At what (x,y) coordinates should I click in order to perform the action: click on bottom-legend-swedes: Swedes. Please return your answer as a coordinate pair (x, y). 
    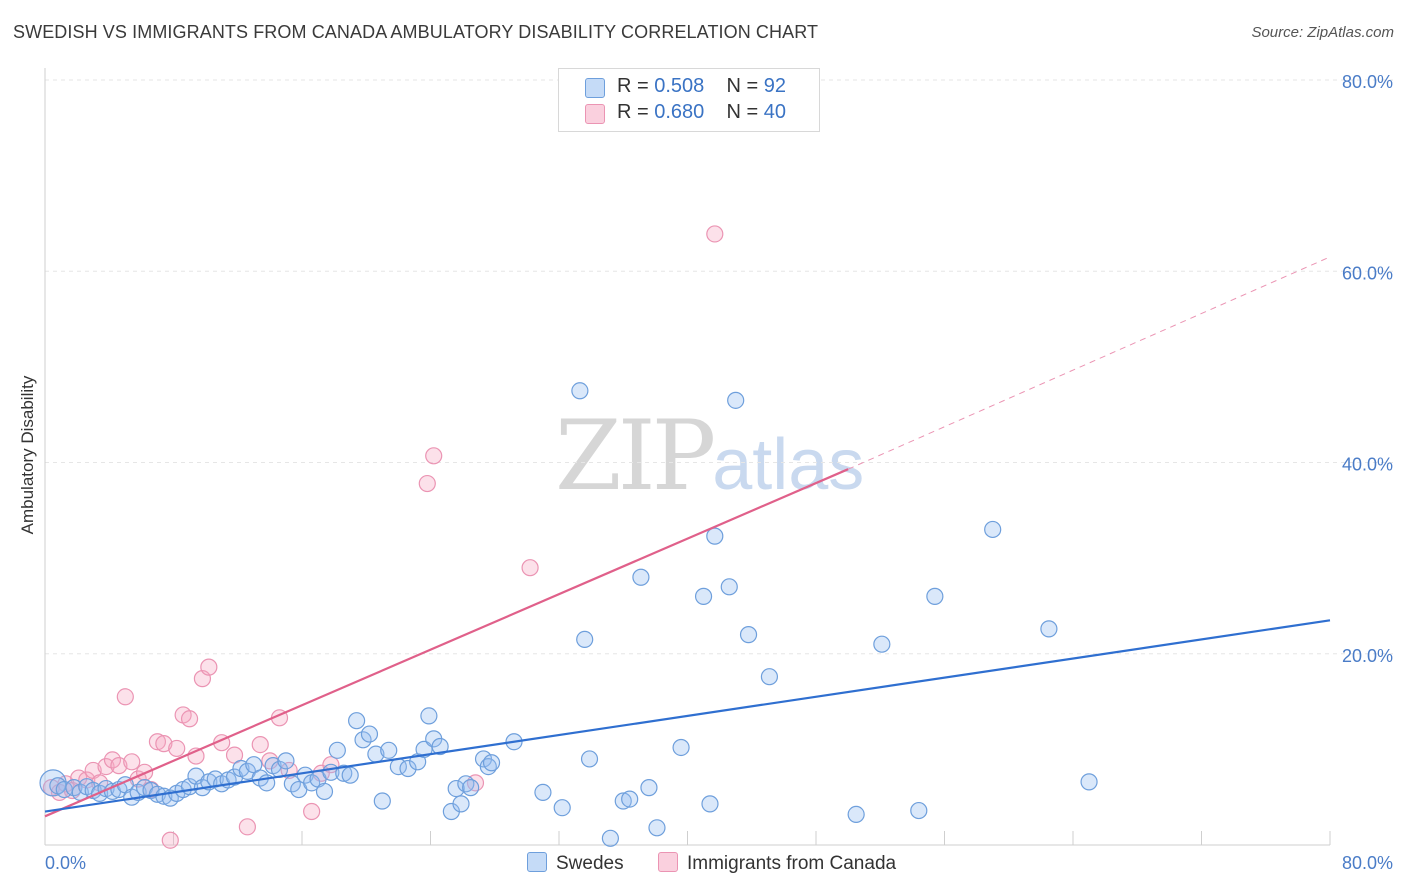
    Looking at the image, I should click on (575, 863).